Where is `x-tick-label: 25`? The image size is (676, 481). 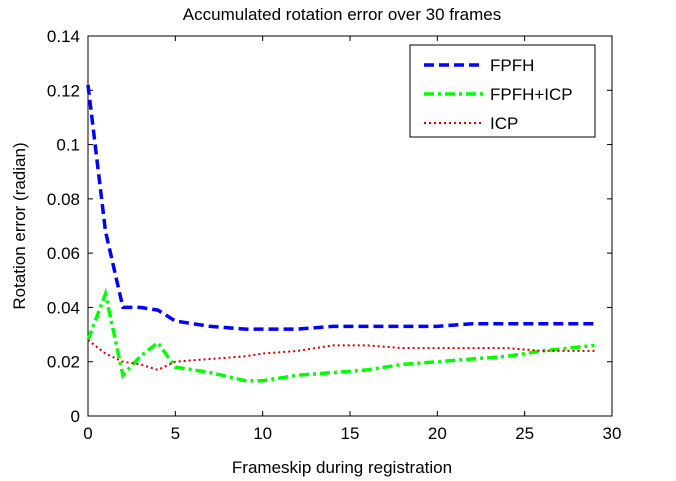
x-tick-label: 25 is located at coordinates (524, 433).